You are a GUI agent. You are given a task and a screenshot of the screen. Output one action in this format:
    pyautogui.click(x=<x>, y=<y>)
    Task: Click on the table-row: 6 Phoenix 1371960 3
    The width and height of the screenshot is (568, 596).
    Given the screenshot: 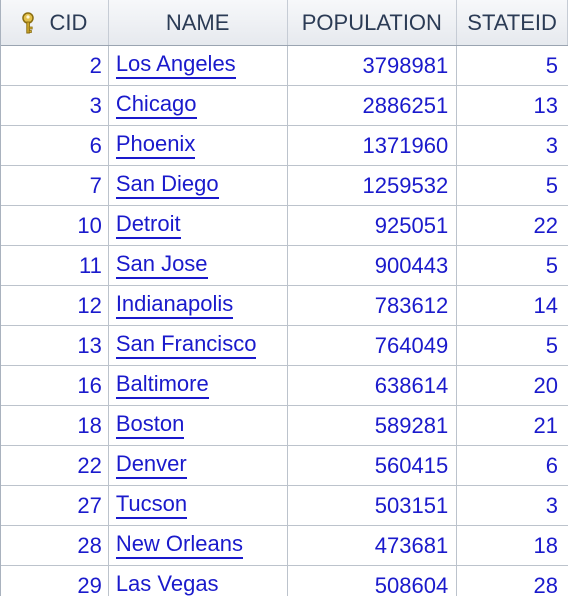 What is the action you would take?
    pyautogui.click(x=284, y=146)
    